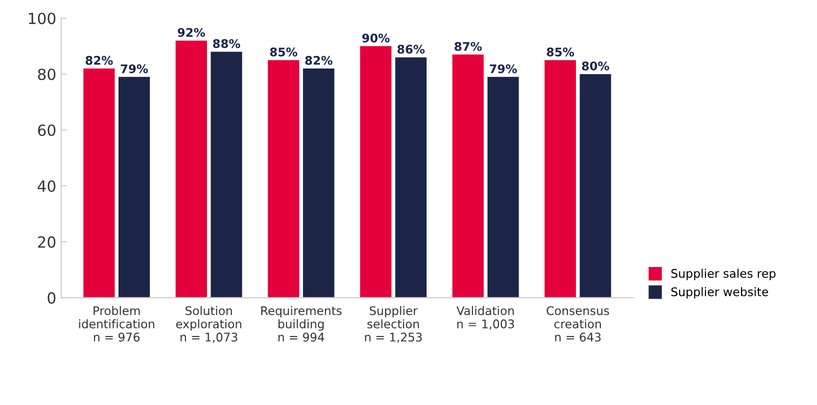 The image size is (817, 405). Describe the element at coordinates (226, 43) in the screenshot. I see `data-label: 88%` at that location.